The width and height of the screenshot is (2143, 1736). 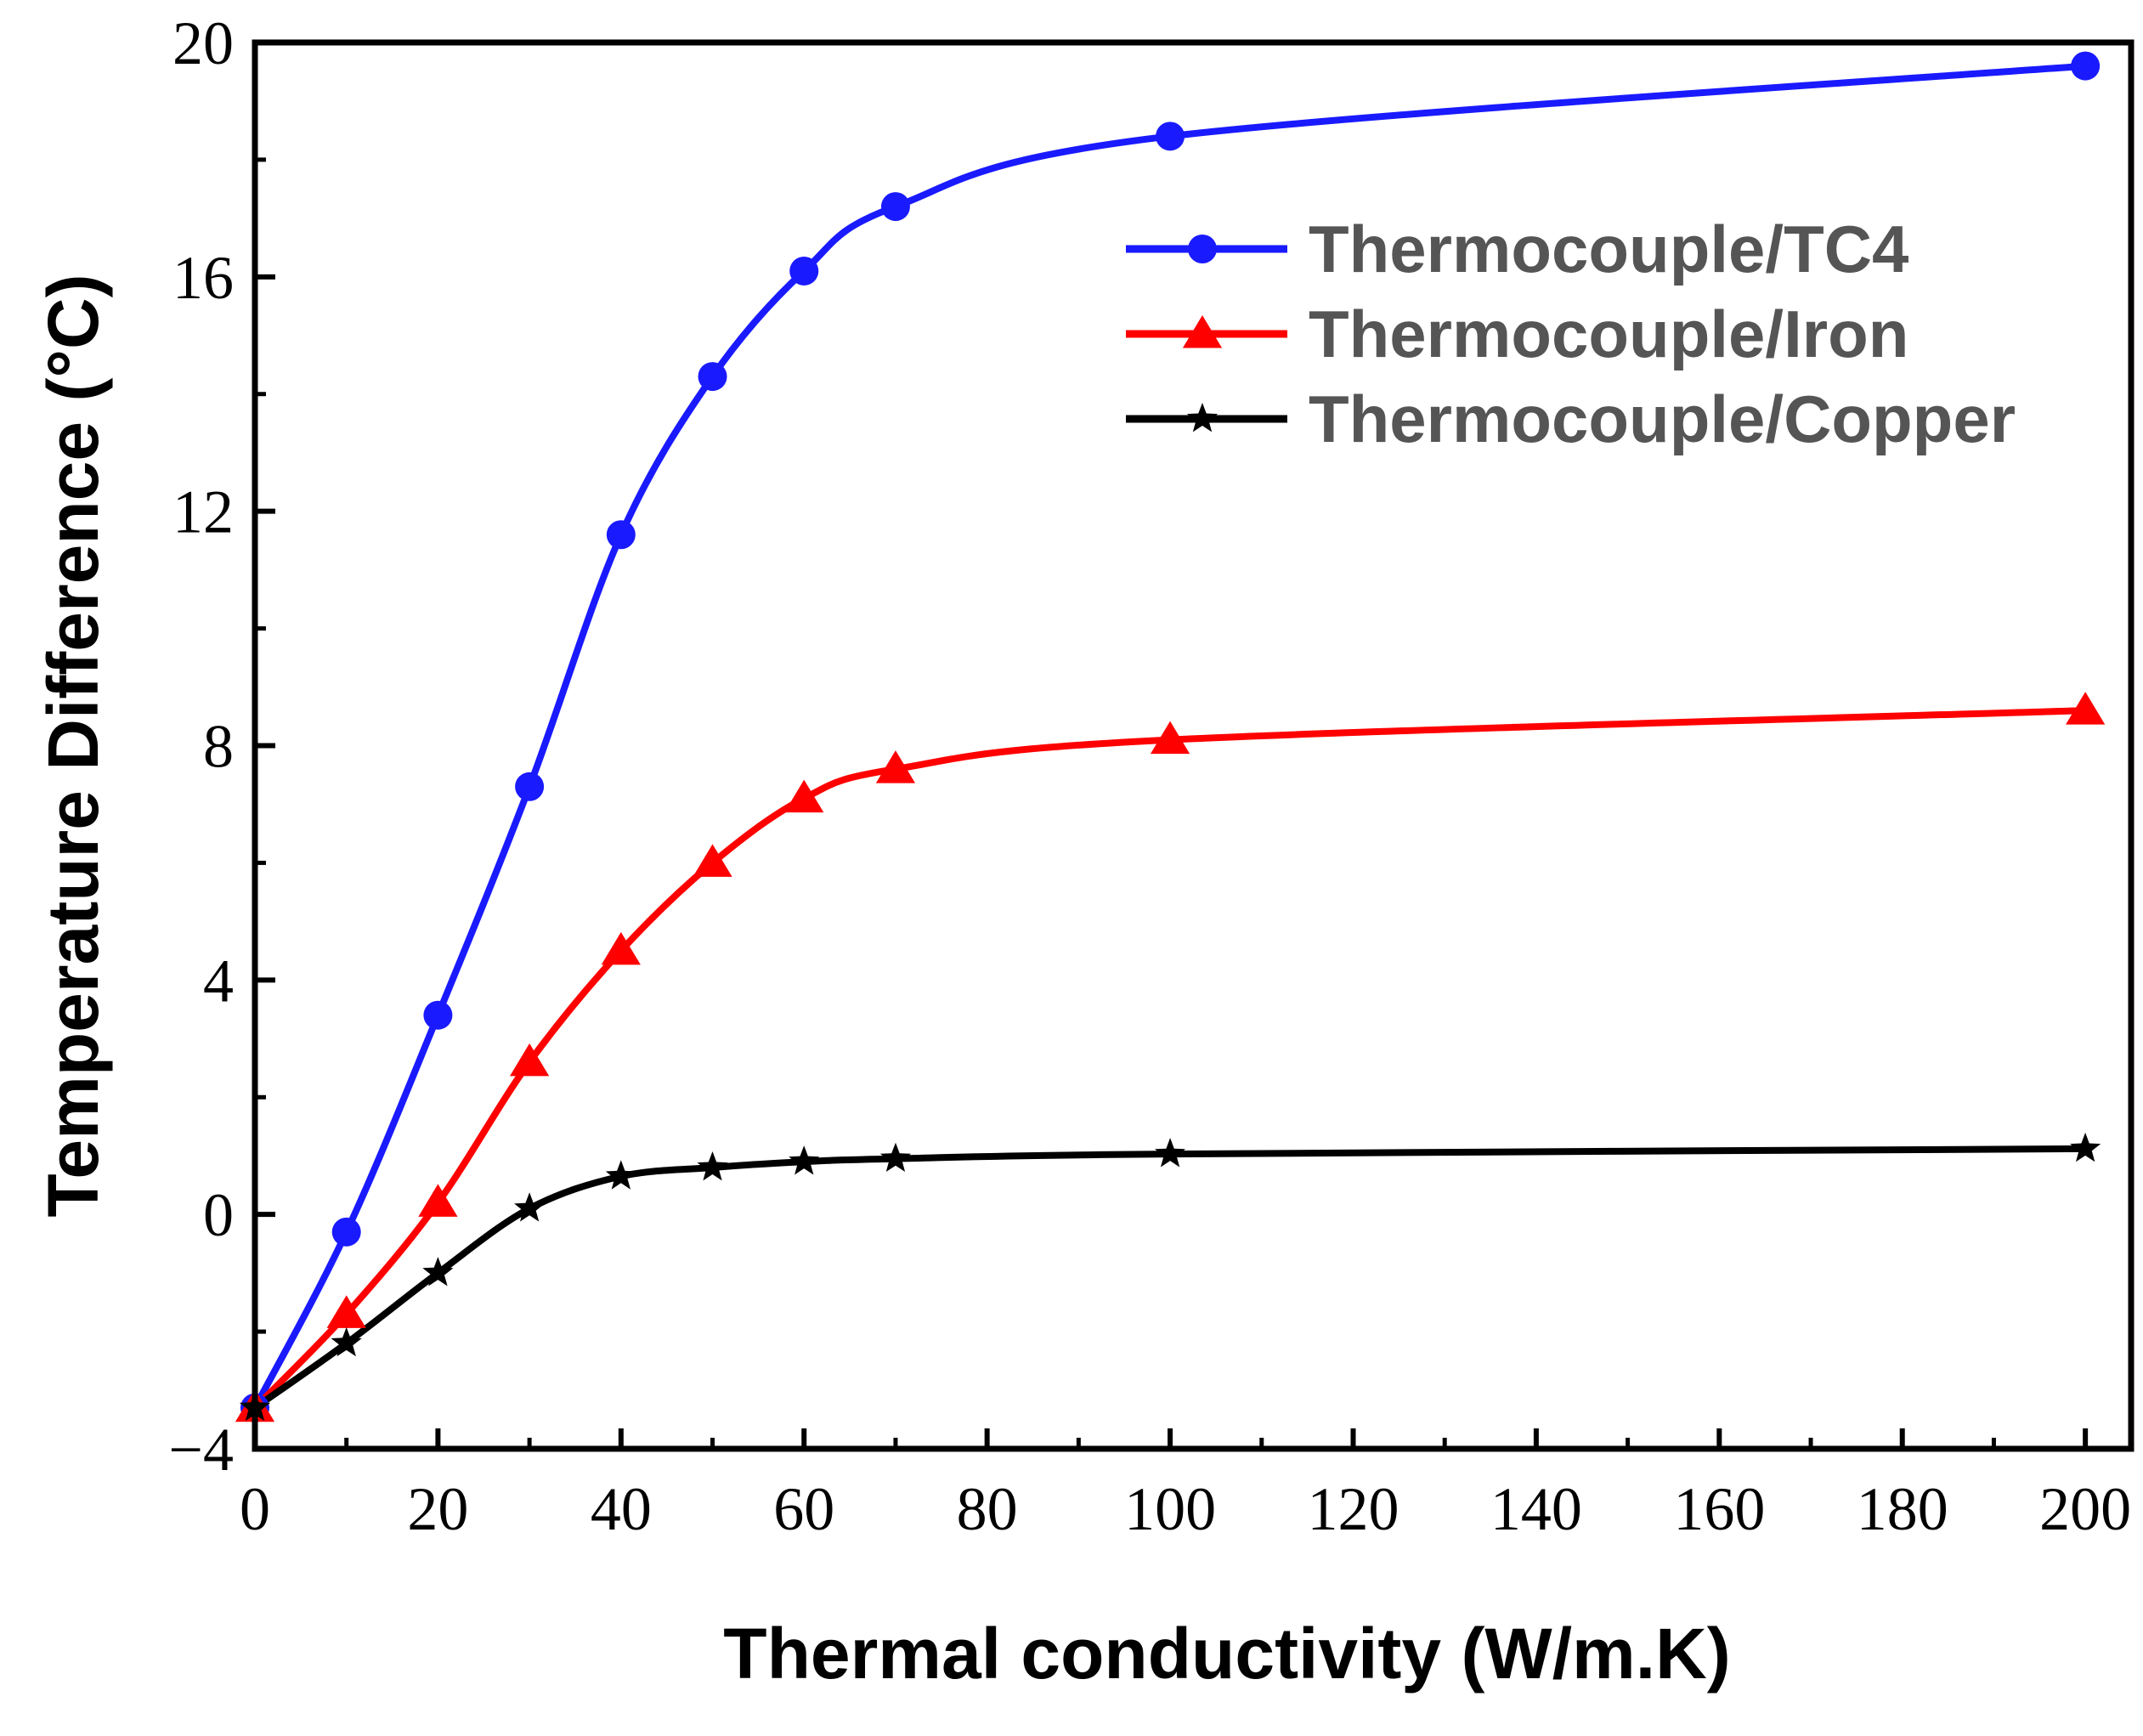 What do you see at coordinates (1608, 334) in the screenshot?
I see `legend-label-2: Thermocouple/Iron` at bounding box center [1608, 334].